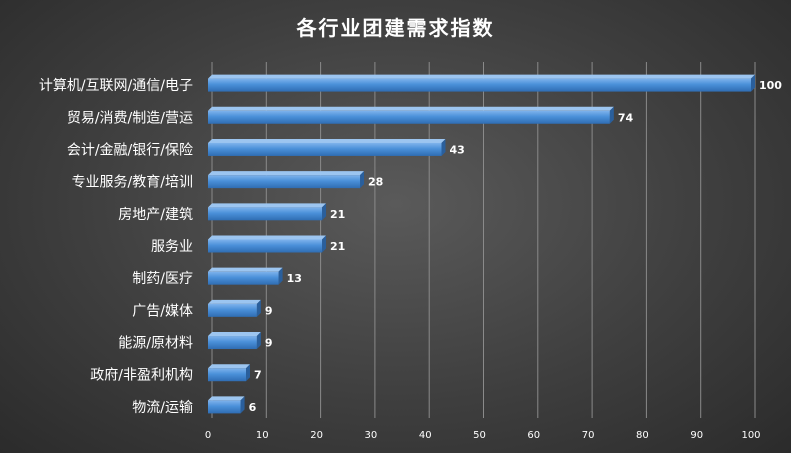  What do you see at coordinates (208, 435) in the screenshot?
I see `x-tick-label: 0` at bounding box center [208, 435].